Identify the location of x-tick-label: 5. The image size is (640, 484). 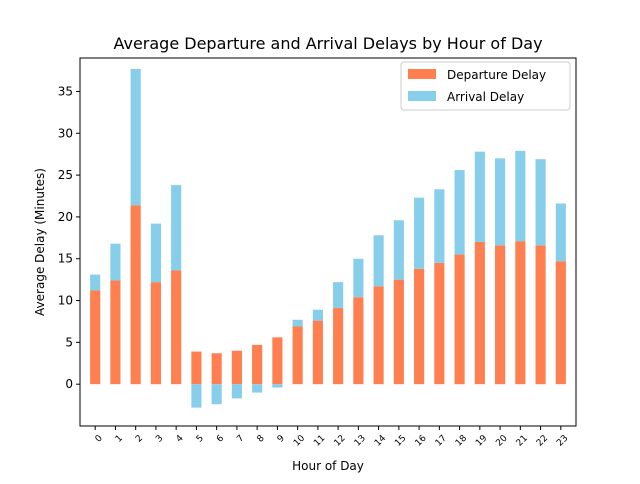
(200, 439).